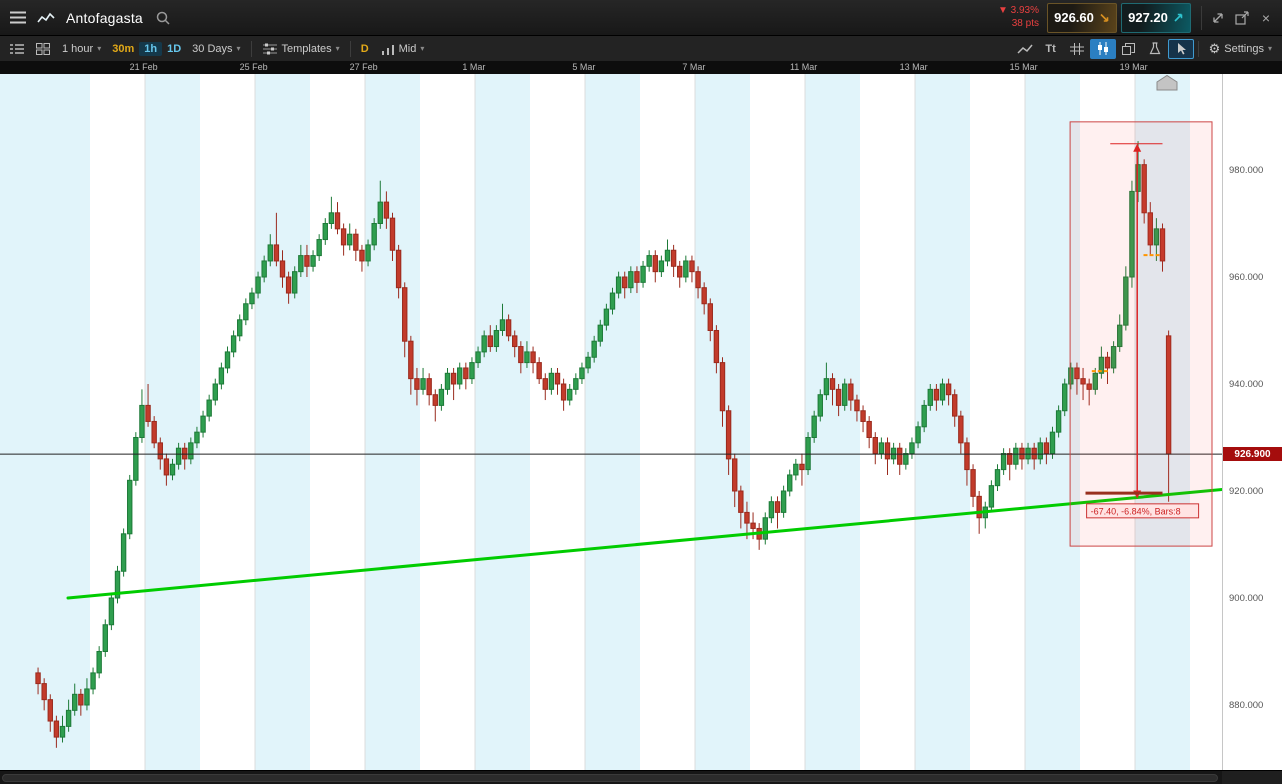 This screenshot has height=784, width=1282. I want to click on menu-icon, so click(18, 17).